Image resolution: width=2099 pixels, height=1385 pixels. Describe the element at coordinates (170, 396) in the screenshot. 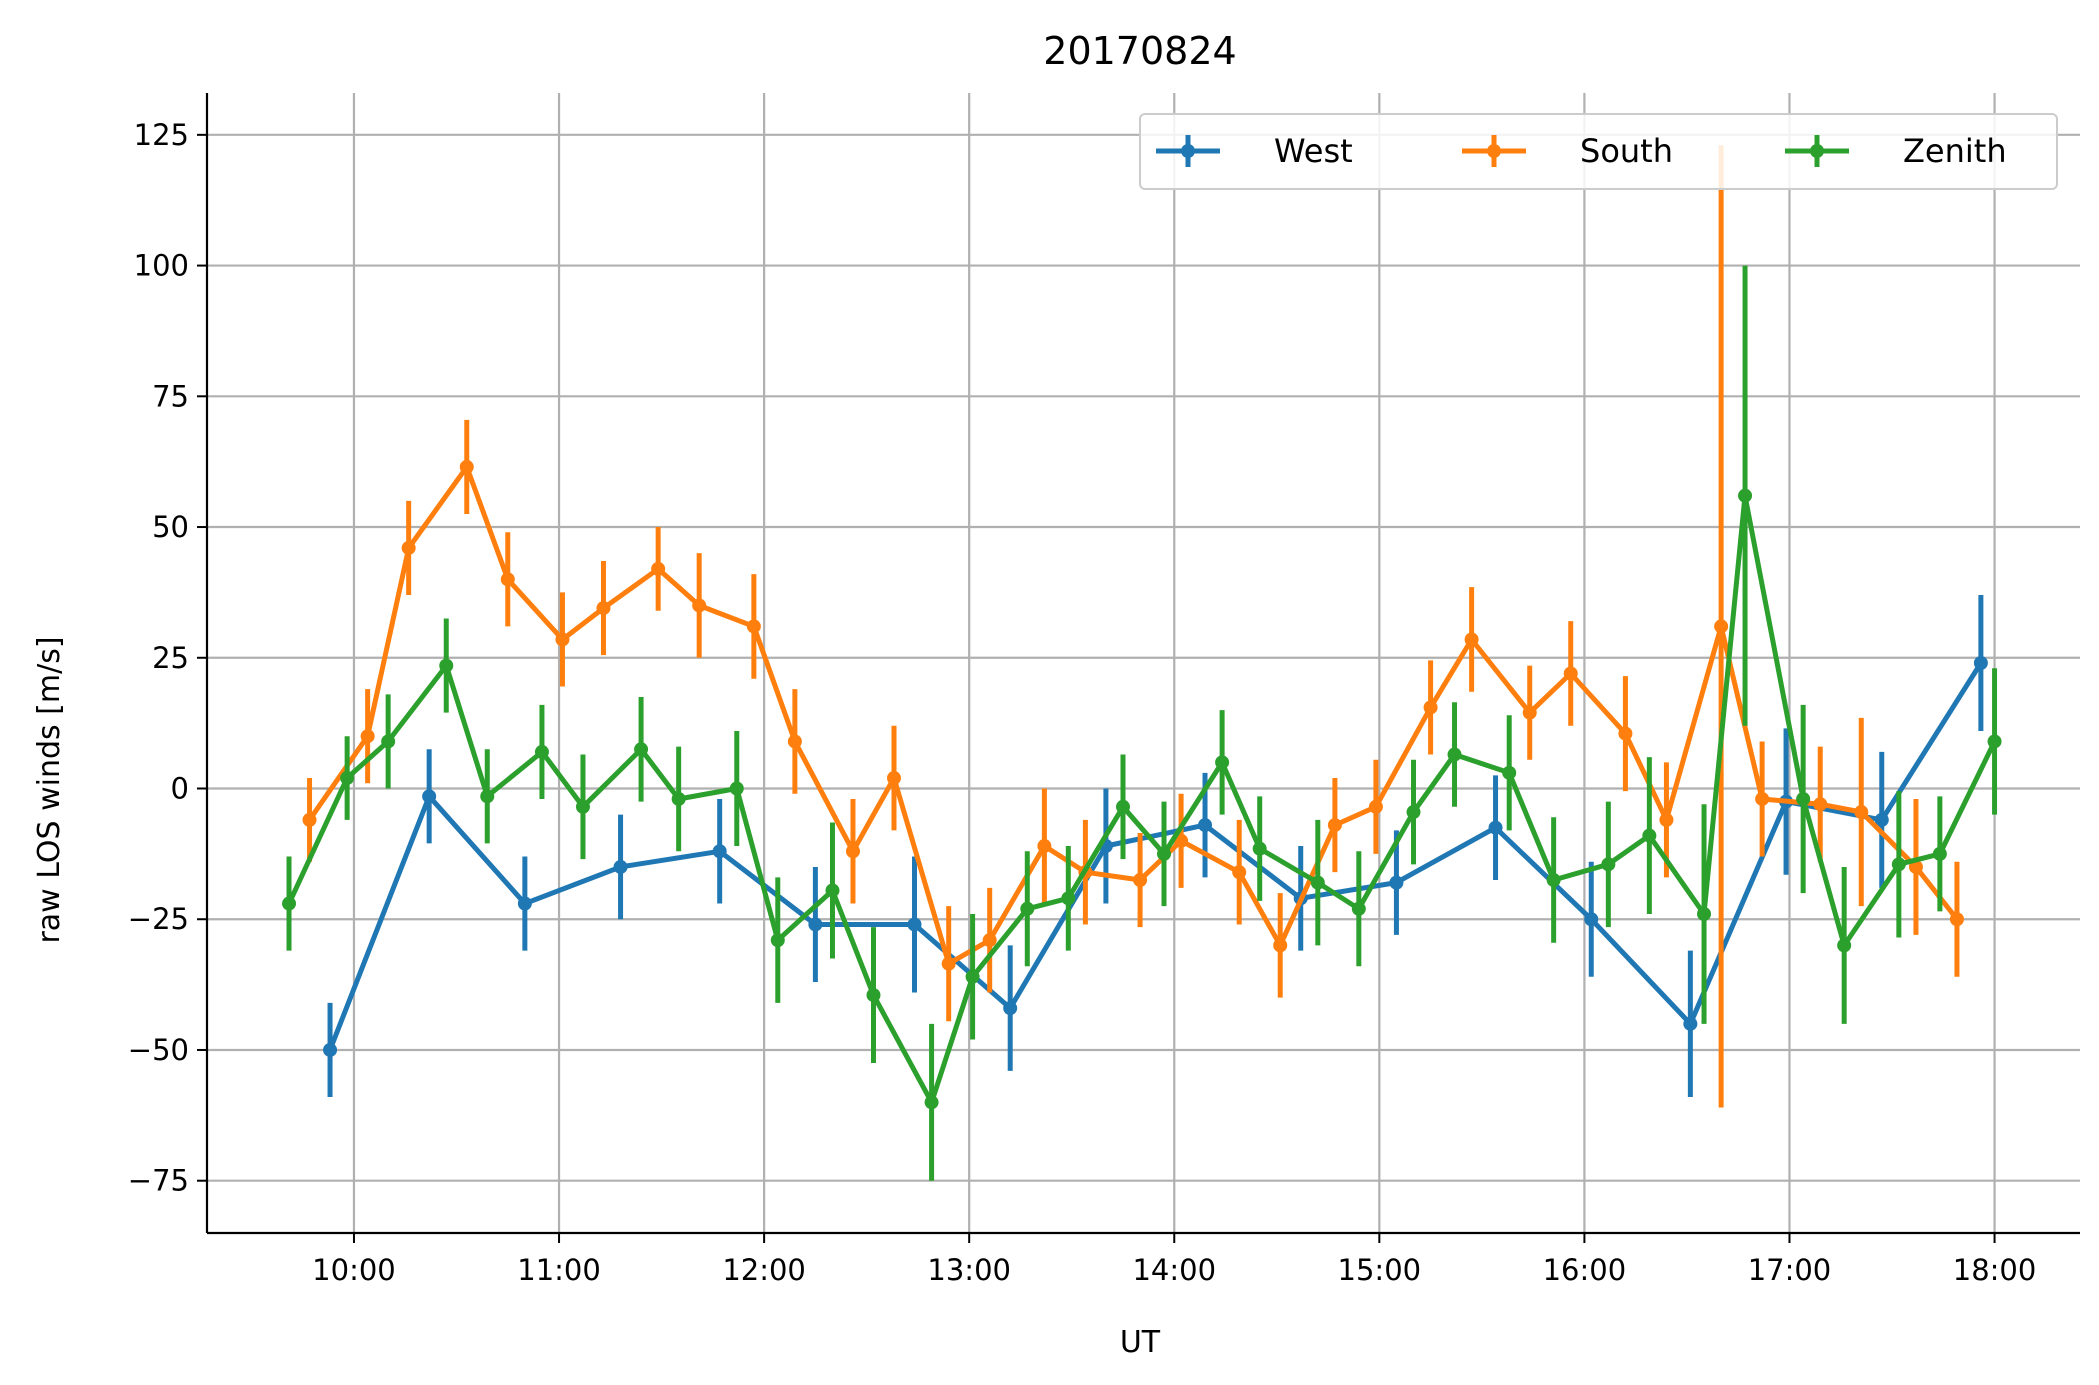

I see `y-tick-label: 75` at that location.